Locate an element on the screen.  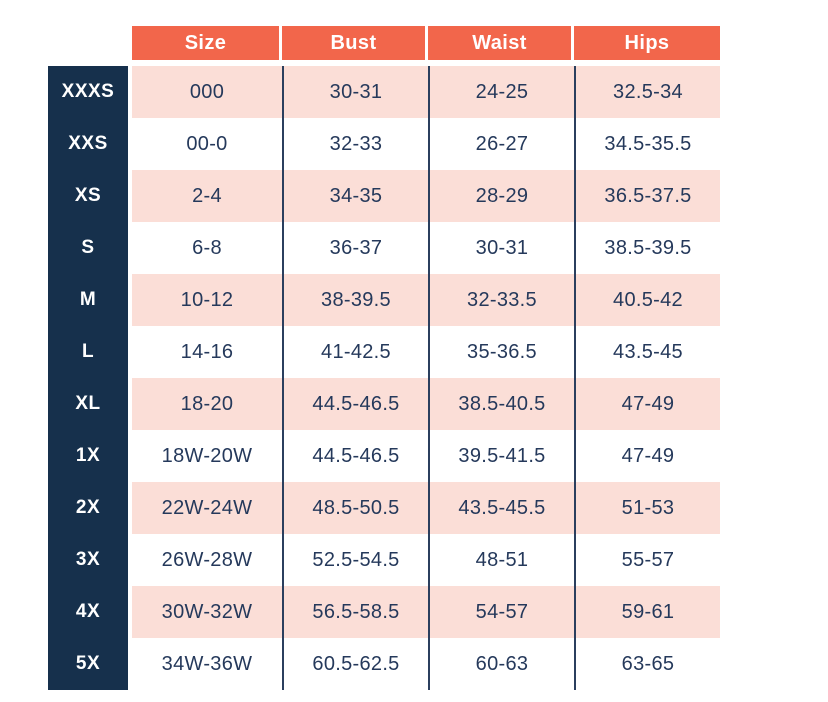
cell-size: 2-4 is located at coordinates (207, 196).